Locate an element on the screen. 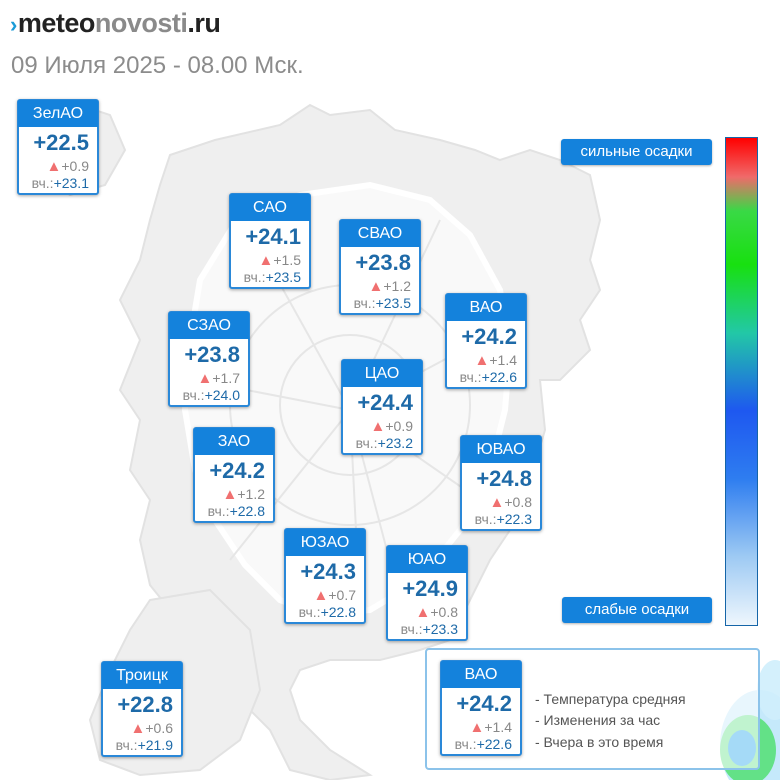  district-name: ЗелАО is located at coordinates (58, 113).